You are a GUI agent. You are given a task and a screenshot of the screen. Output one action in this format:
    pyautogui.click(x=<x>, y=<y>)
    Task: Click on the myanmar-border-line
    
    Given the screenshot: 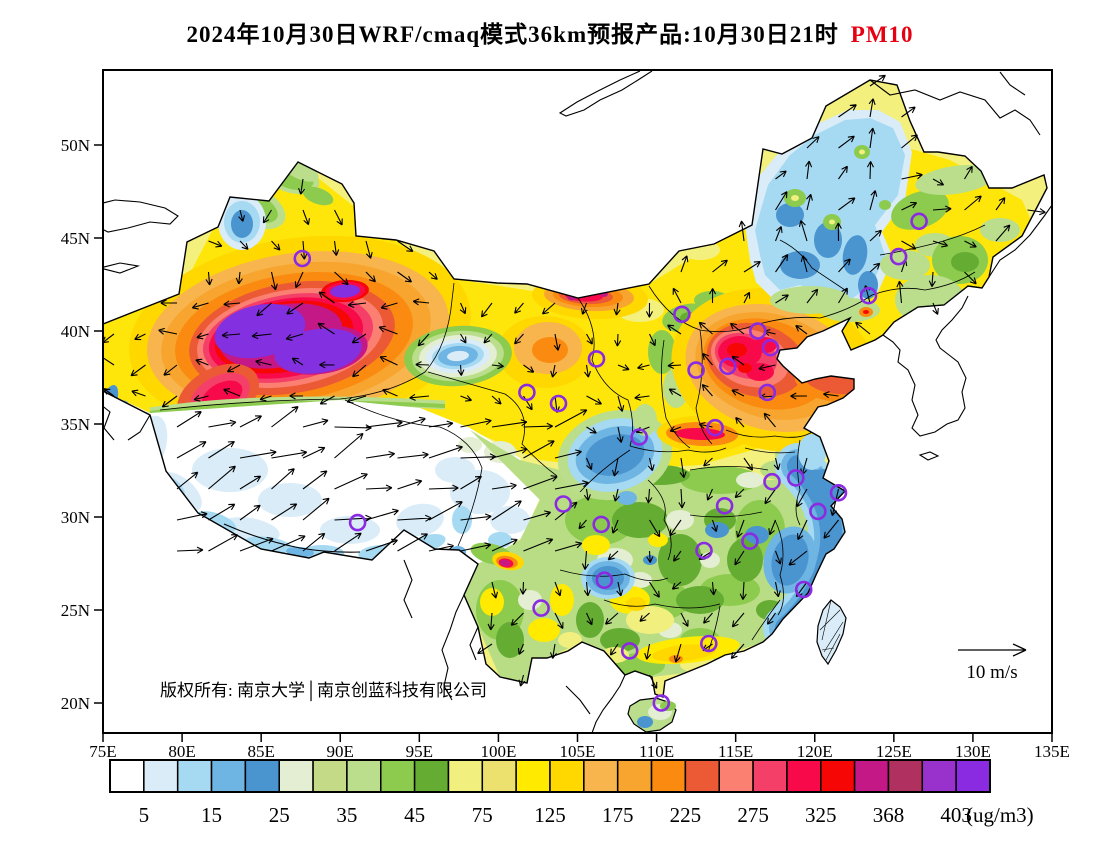 What is the action you would take?
    pyautogui.click(x=453, y=647)
    